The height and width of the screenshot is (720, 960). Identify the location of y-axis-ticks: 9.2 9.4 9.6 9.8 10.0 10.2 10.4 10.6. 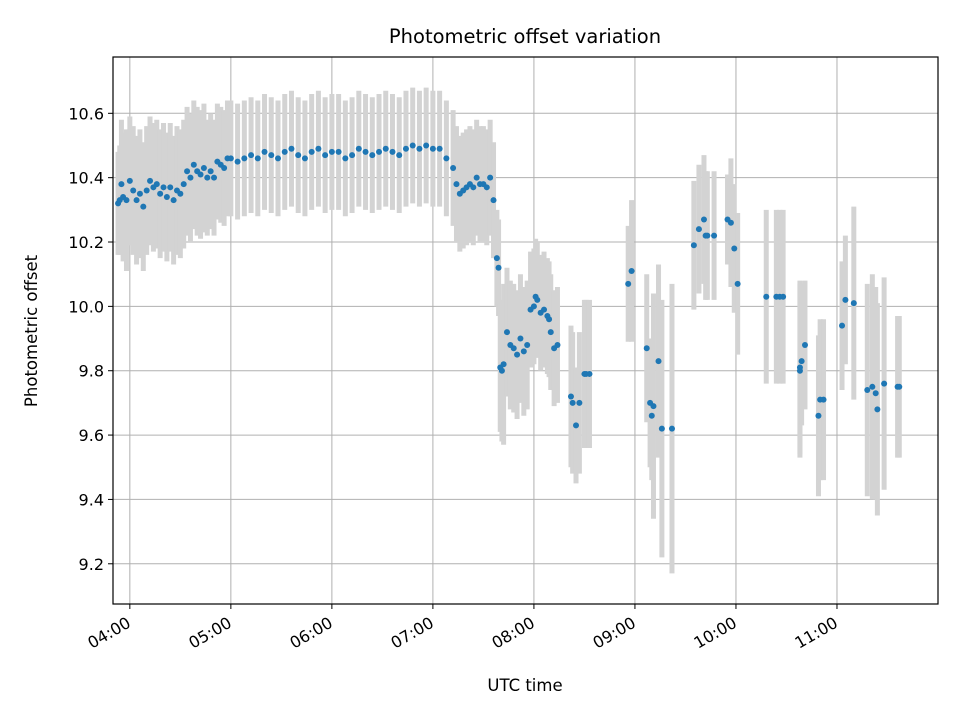
(90, 339).